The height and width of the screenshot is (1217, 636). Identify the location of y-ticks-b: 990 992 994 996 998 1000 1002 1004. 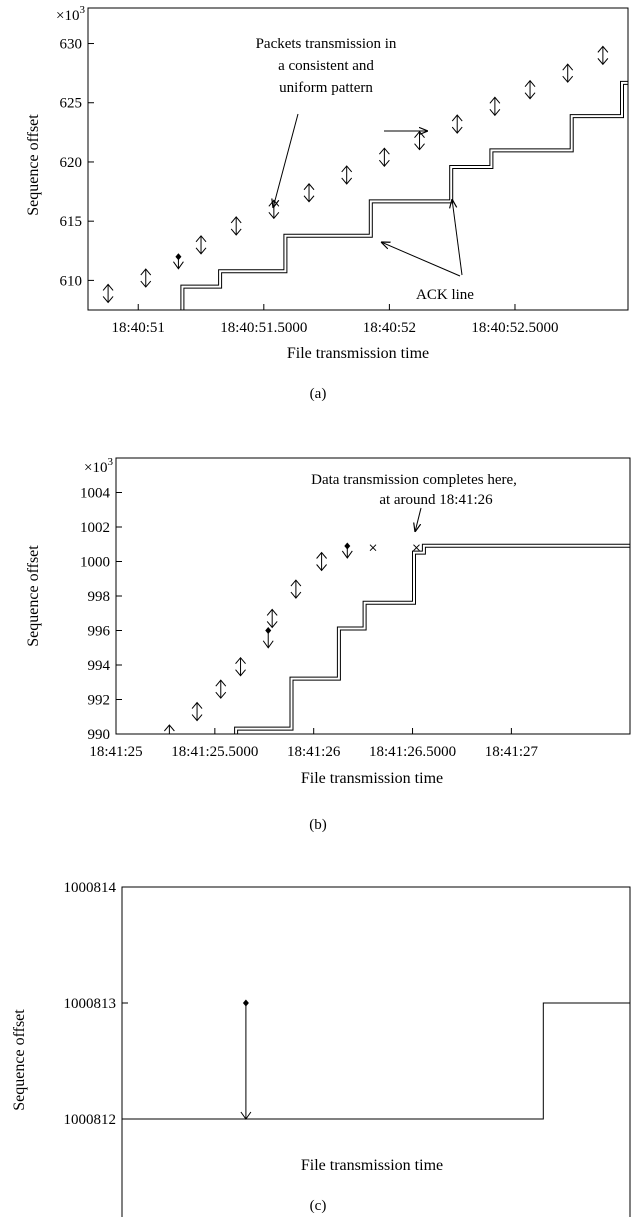
(101, 614).